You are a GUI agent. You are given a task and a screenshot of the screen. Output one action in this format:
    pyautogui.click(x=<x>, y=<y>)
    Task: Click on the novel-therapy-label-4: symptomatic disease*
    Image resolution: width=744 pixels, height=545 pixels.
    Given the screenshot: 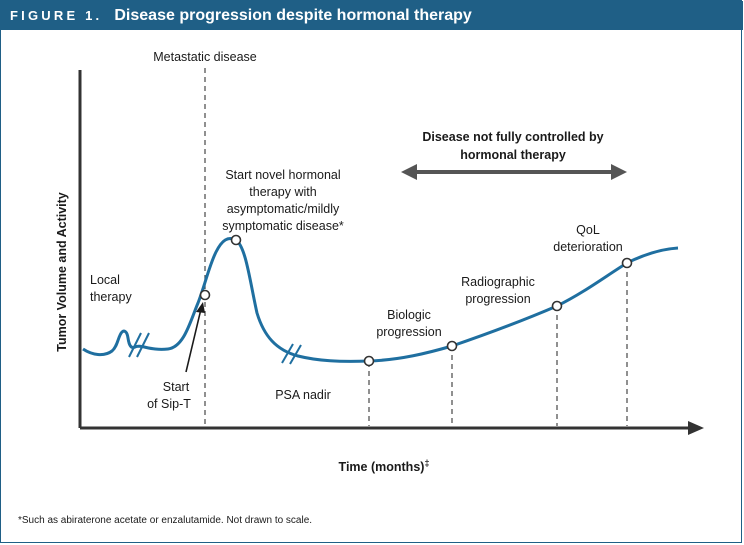 What is the action you would take?
    pyautogui.click(x=283, y=226)
    